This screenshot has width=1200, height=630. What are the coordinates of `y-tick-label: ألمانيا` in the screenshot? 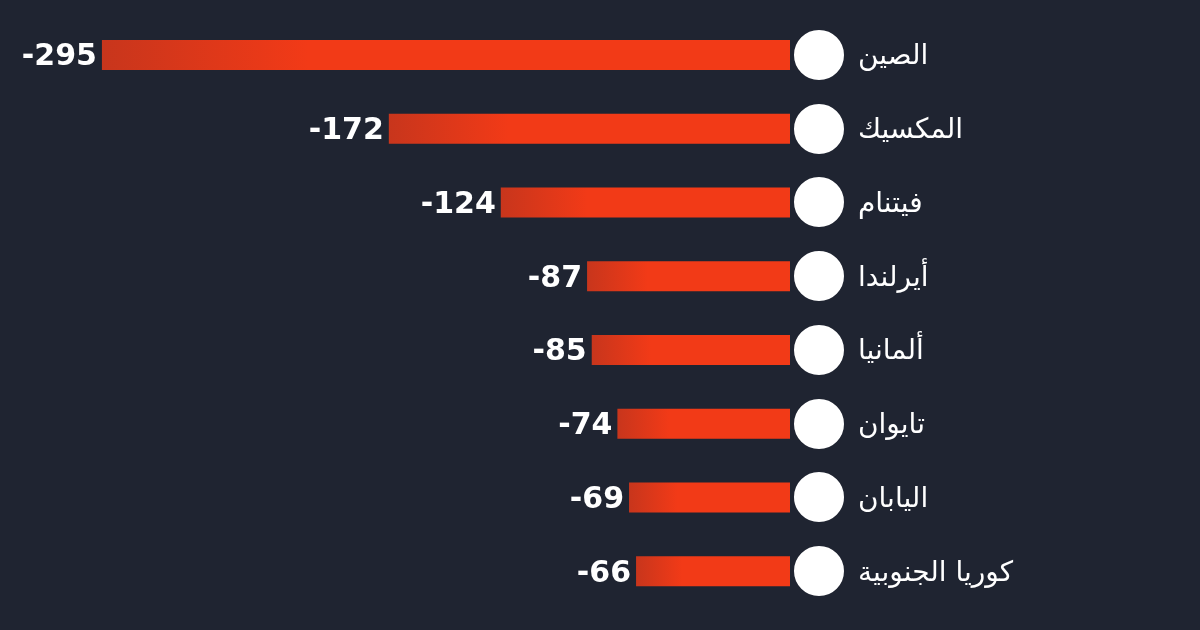 It's located at (891, 348).